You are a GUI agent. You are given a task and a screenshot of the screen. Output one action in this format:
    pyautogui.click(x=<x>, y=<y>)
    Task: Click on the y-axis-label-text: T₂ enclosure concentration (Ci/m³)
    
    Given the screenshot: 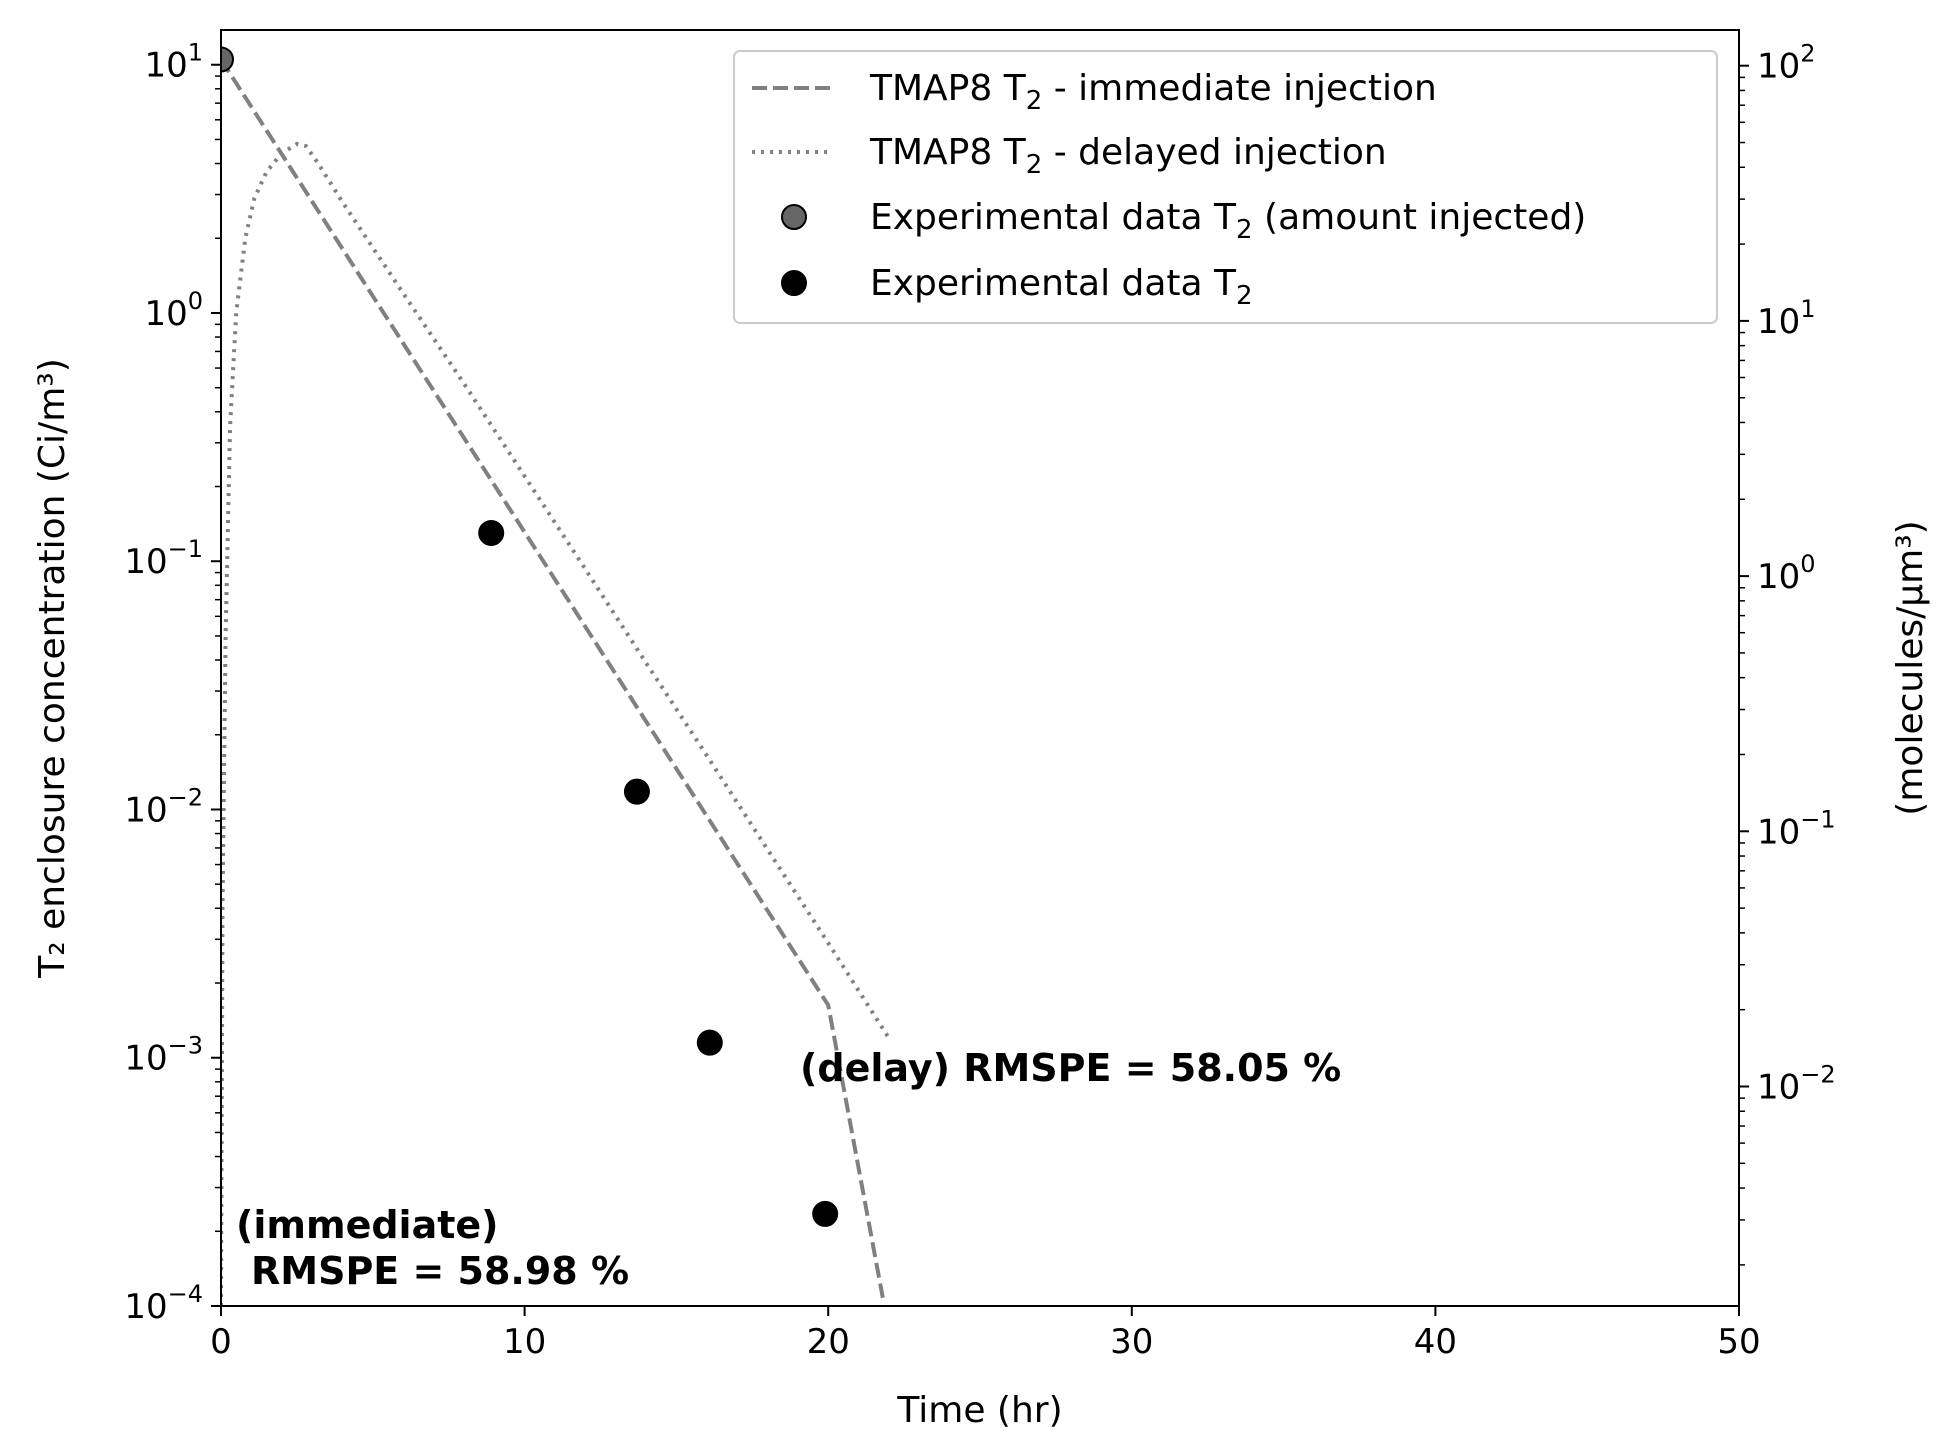 What is the action you would take?
    pyautogui.click(x=52, y=668)
    